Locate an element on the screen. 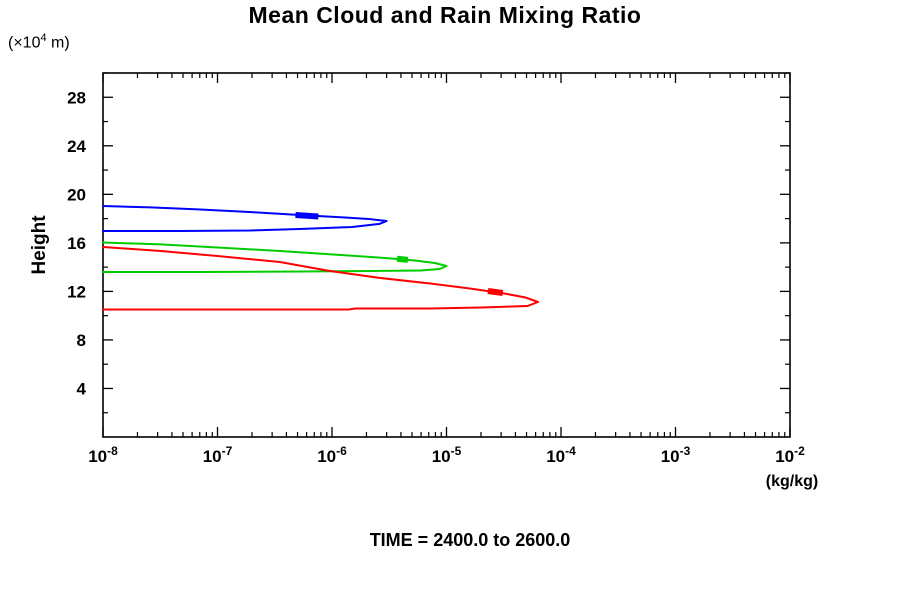 The image size is (900, 600). y-tick-label: 20 is located at coordinates (76, 194).